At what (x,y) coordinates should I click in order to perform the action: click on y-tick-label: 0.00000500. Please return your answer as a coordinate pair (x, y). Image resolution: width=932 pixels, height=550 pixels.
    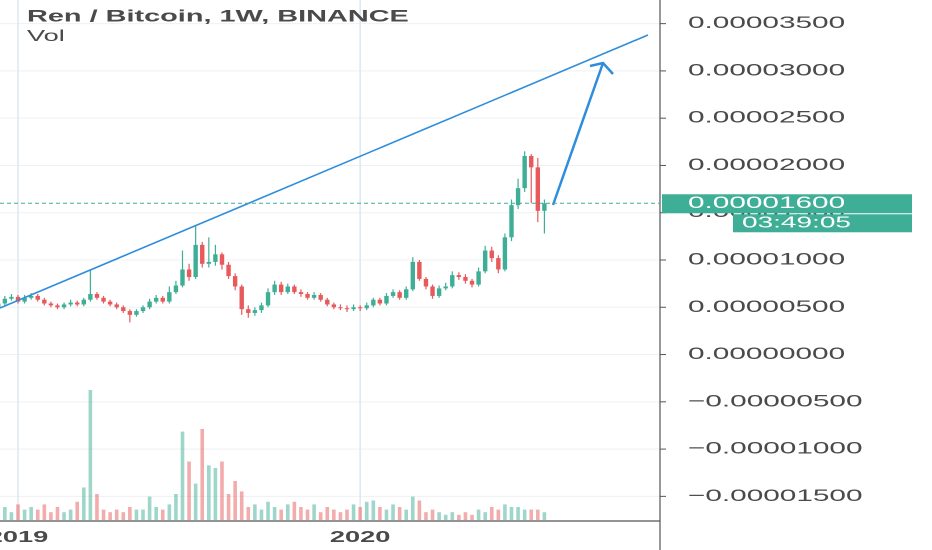
    Looking at the image, I should click on (766, 306).